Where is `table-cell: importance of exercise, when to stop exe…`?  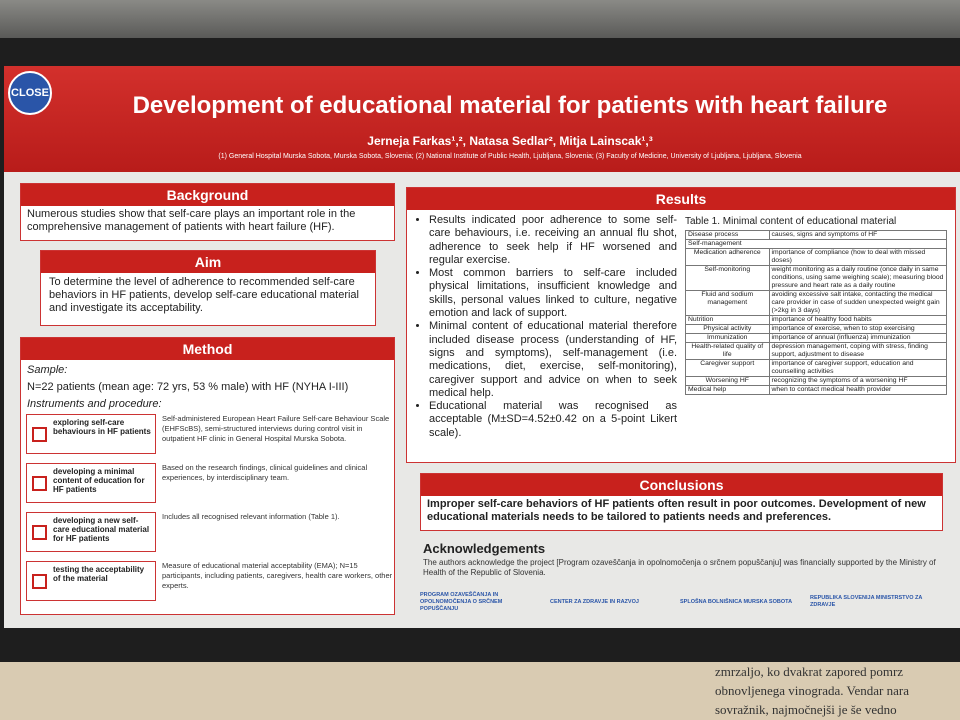
table-cell: importance of exercise, when to stop exe… is located at coordinates (858, 329).